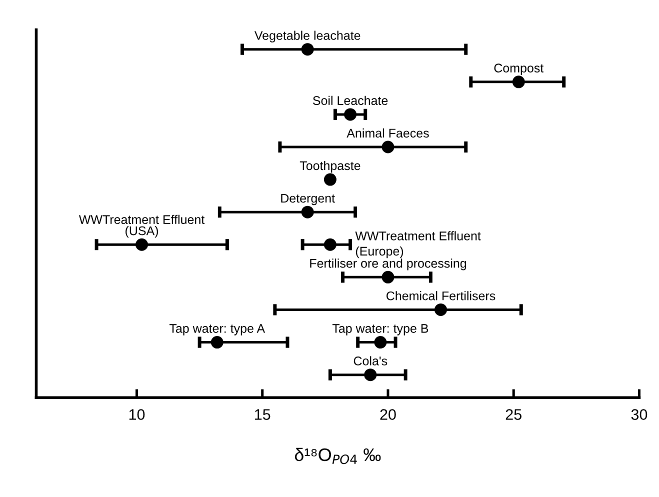 The height and width of the screenshot is (497, 659). I want to click on data-label: Soil Leachate, so click(350, 101).